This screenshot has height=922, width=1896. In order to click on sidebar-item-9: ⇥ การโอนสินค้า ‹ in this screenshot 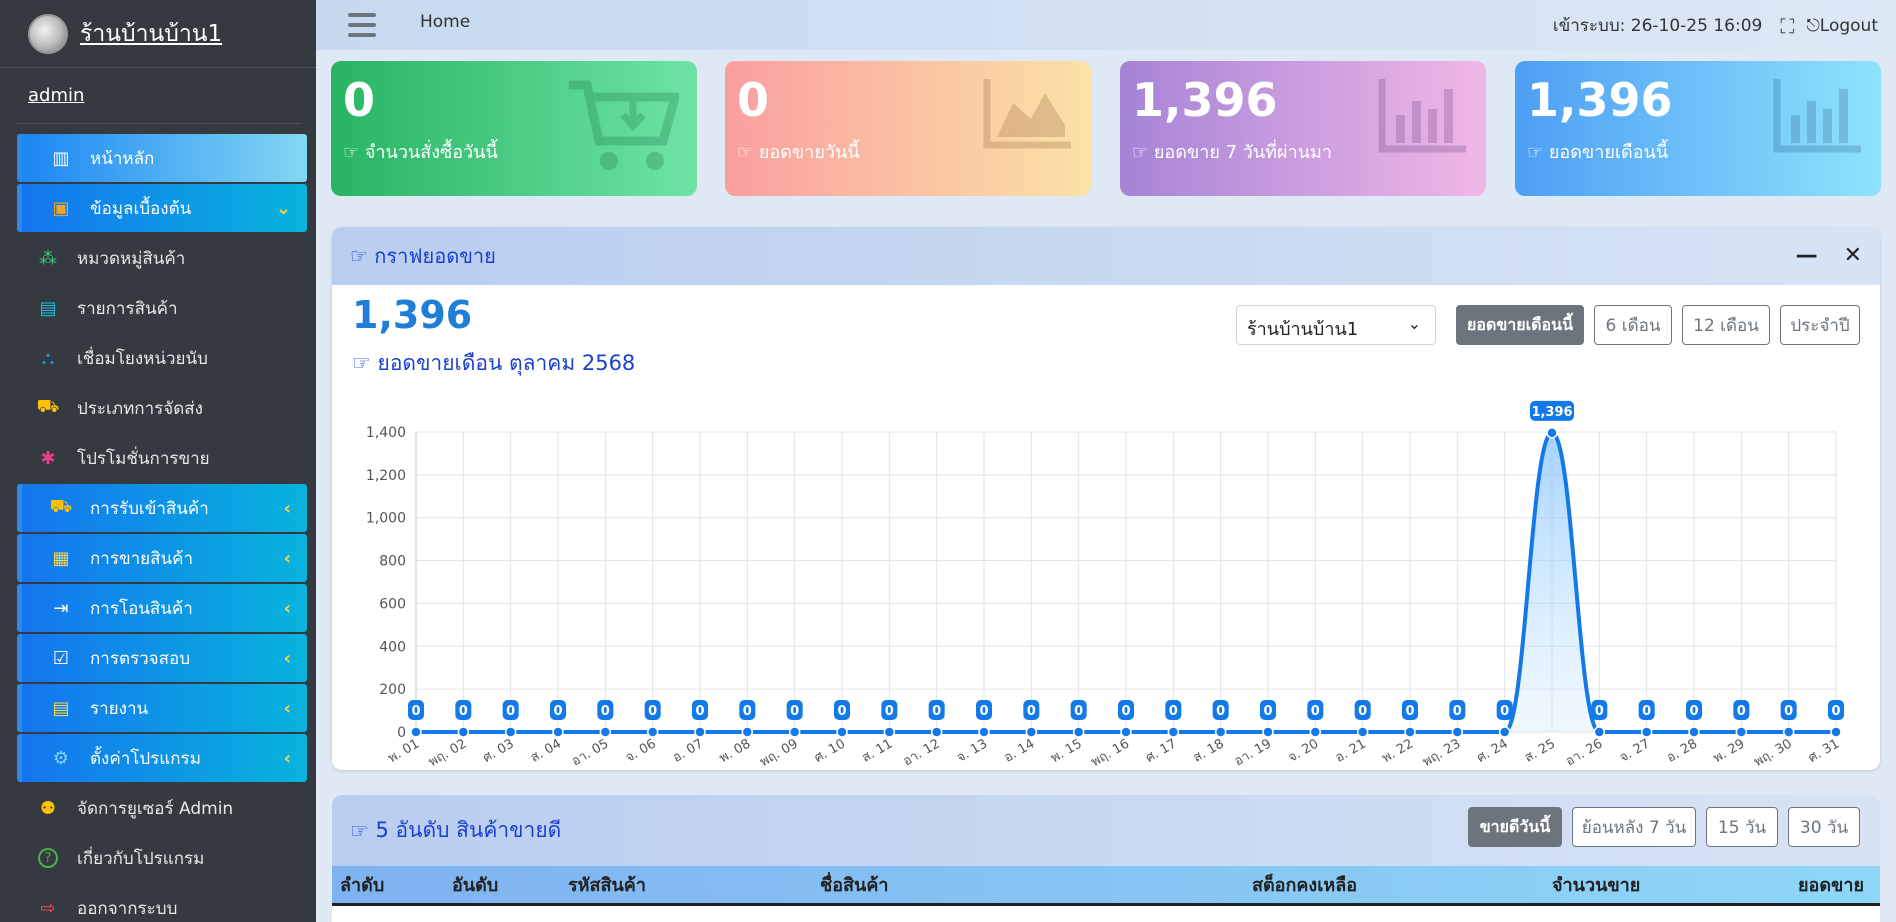, I will do `click(162, 608)`.